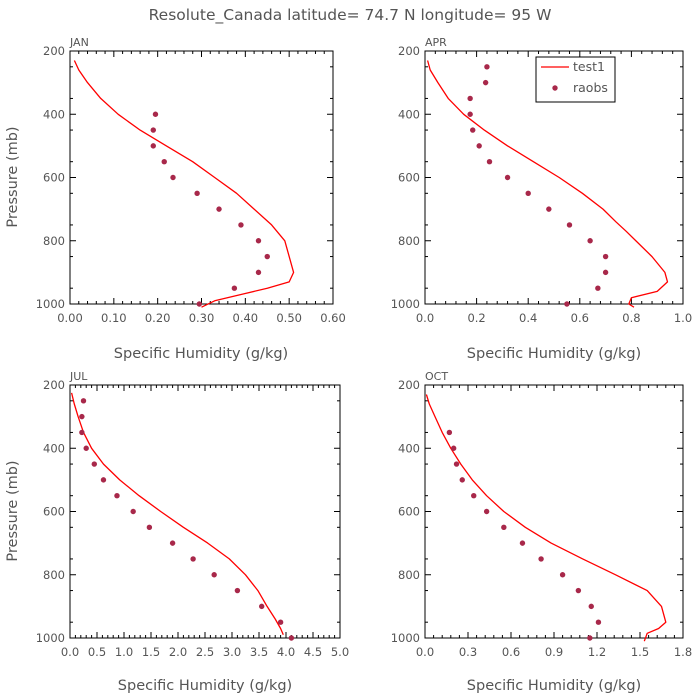 Image resolution: width=700 pixels, height=700 pixels. Describe the element at coordinates (589, 66) in the screenshot. I see `legend-entry-test1: test1` at that location.